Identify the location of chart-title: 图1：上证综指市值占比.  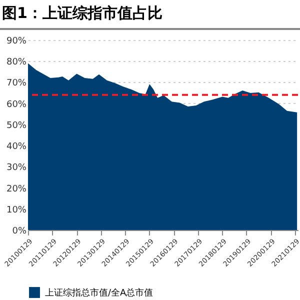
(150, 15).